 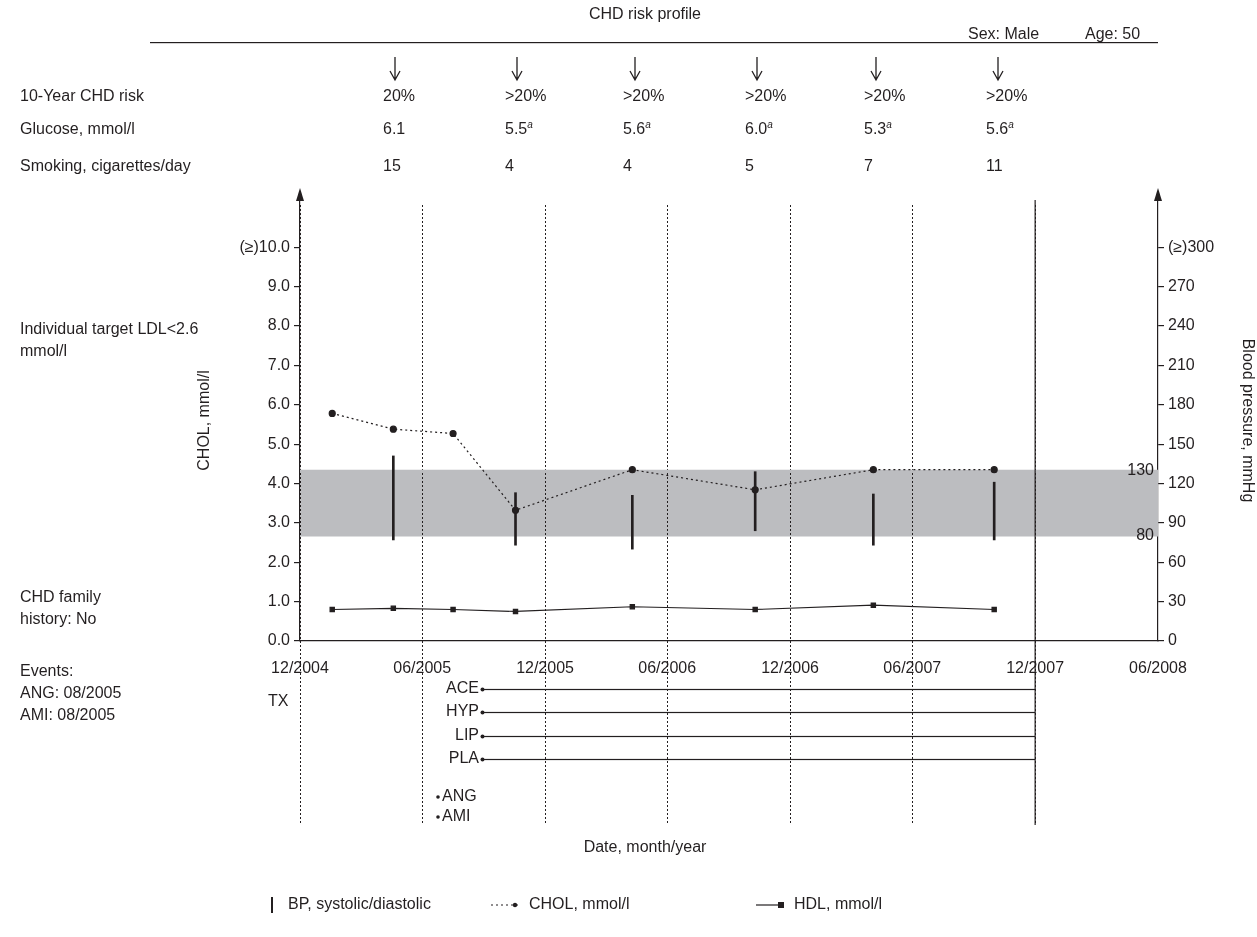 I want to click on legend-label: BP, systolic/diastolic, so click(x=359, y=904).